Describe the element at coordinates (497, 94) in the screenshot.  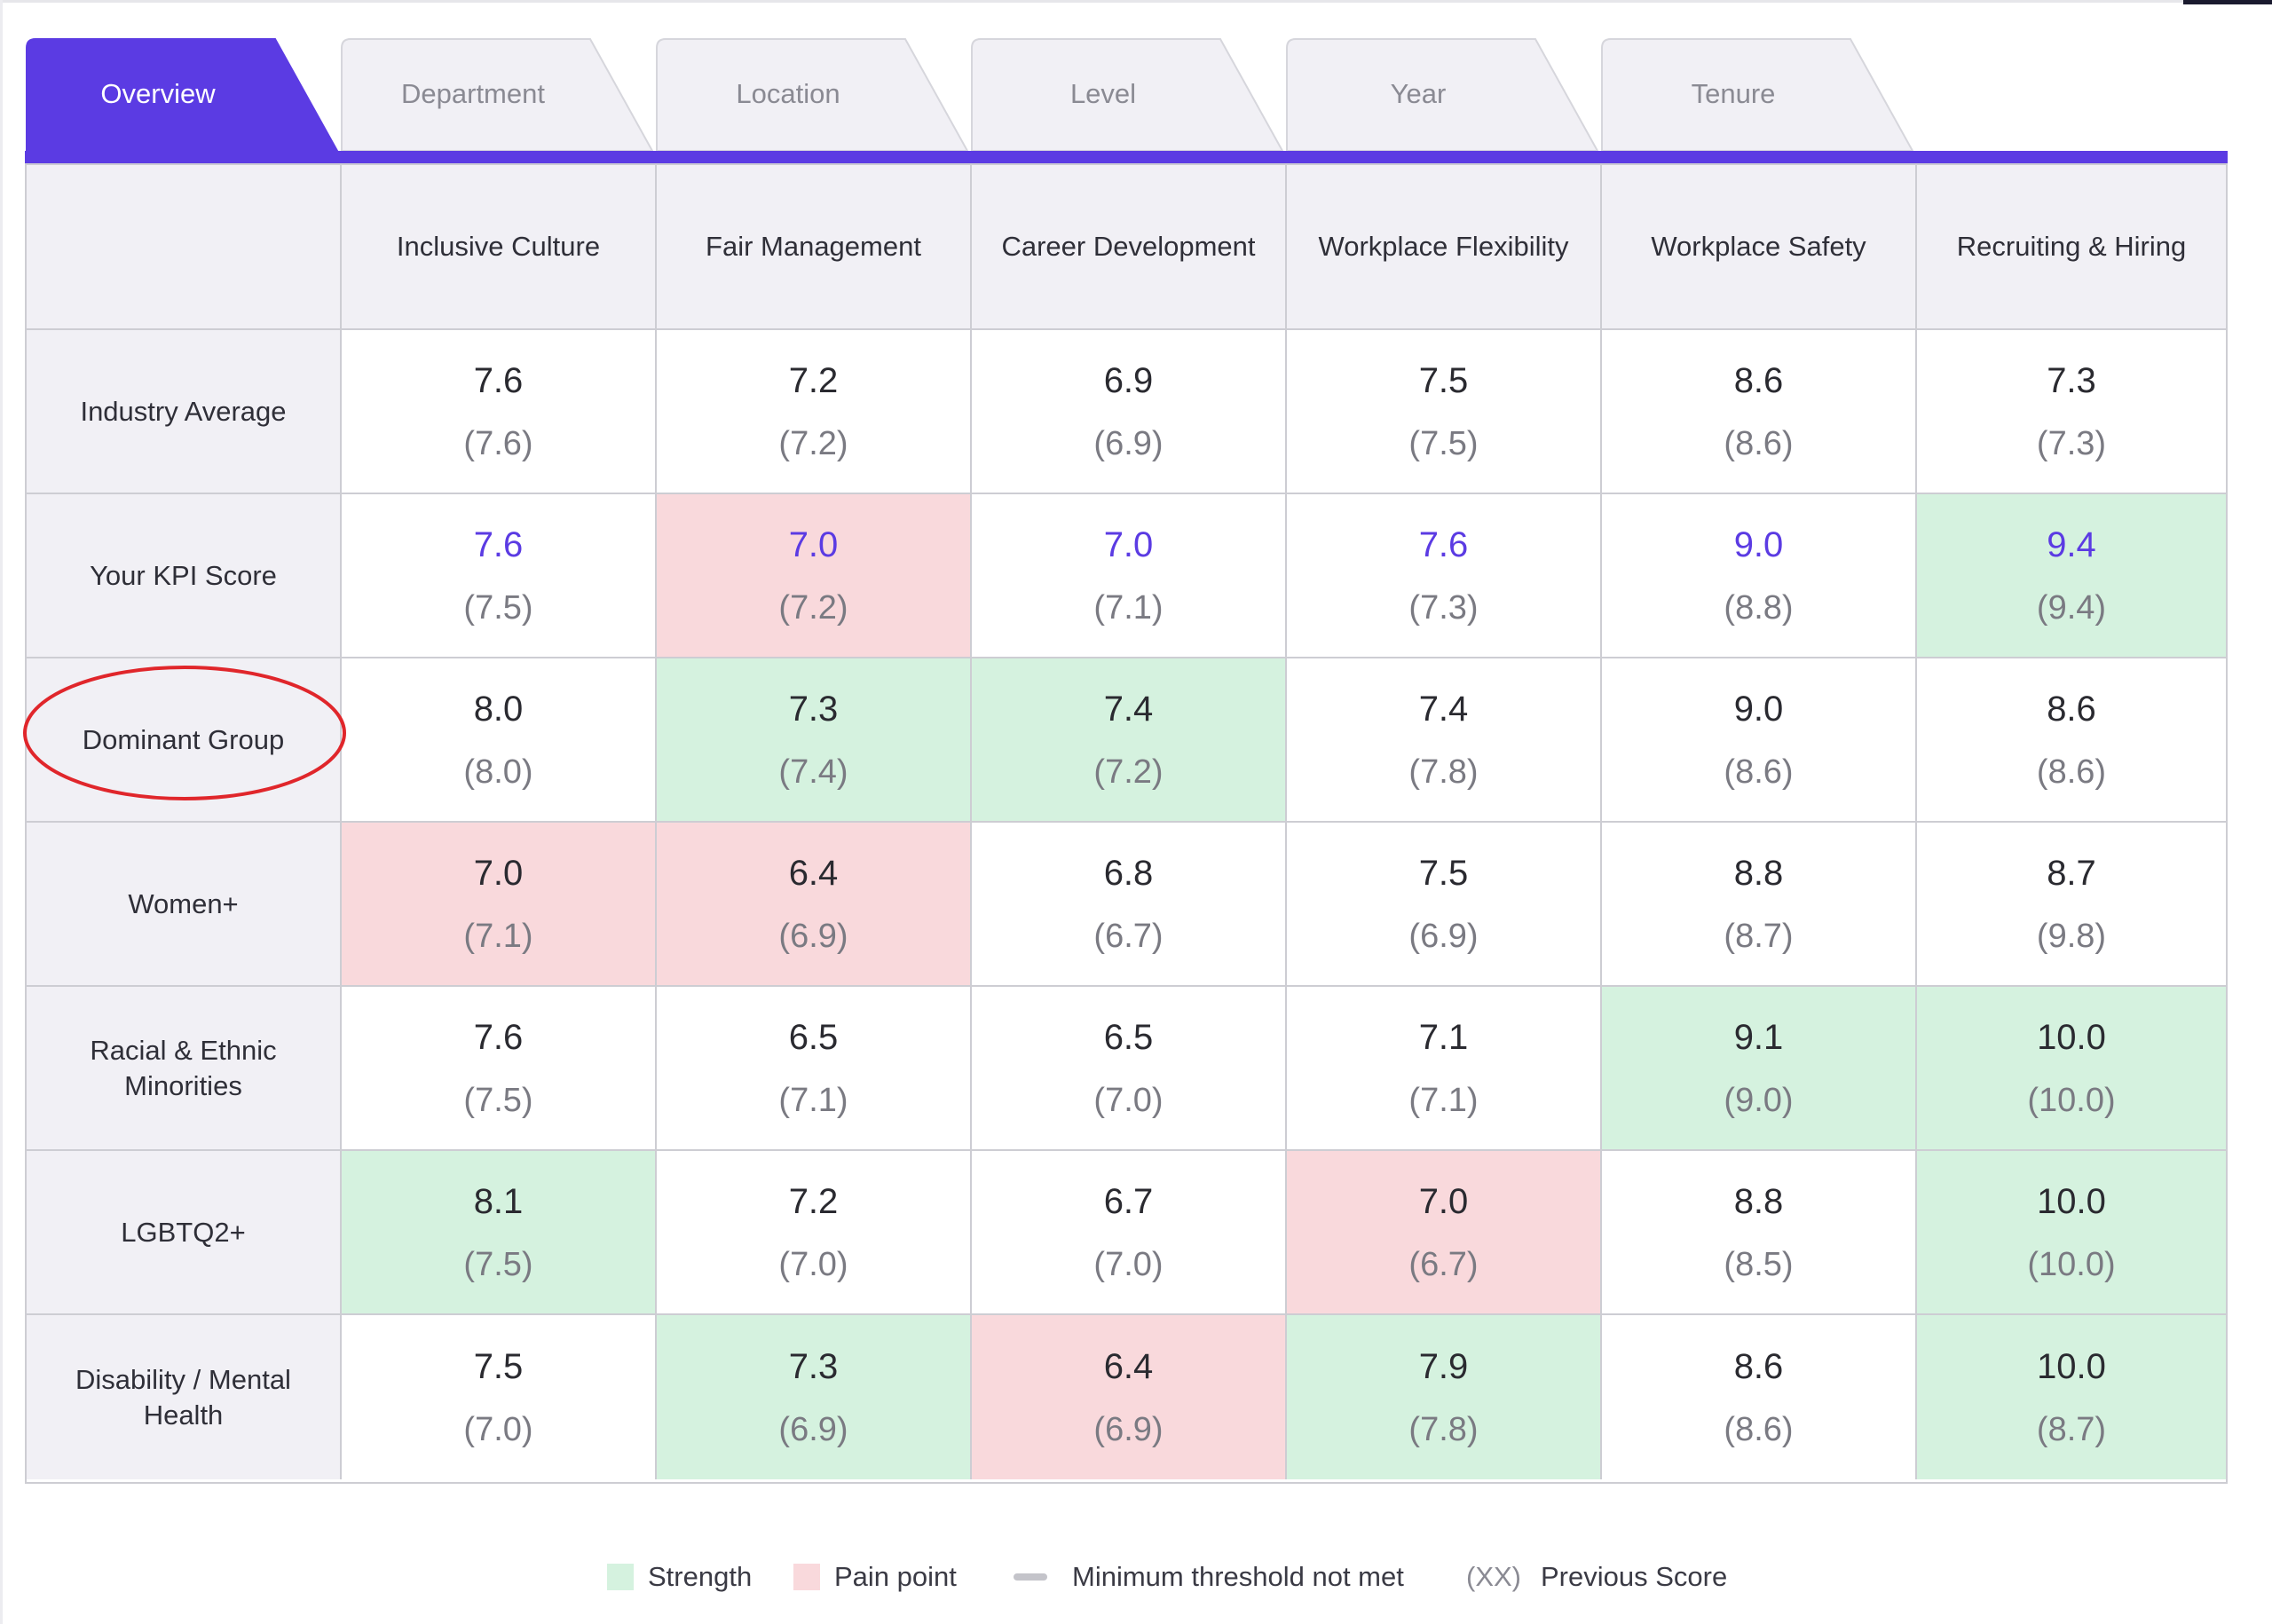
I see `tab-department: Department` at that location.